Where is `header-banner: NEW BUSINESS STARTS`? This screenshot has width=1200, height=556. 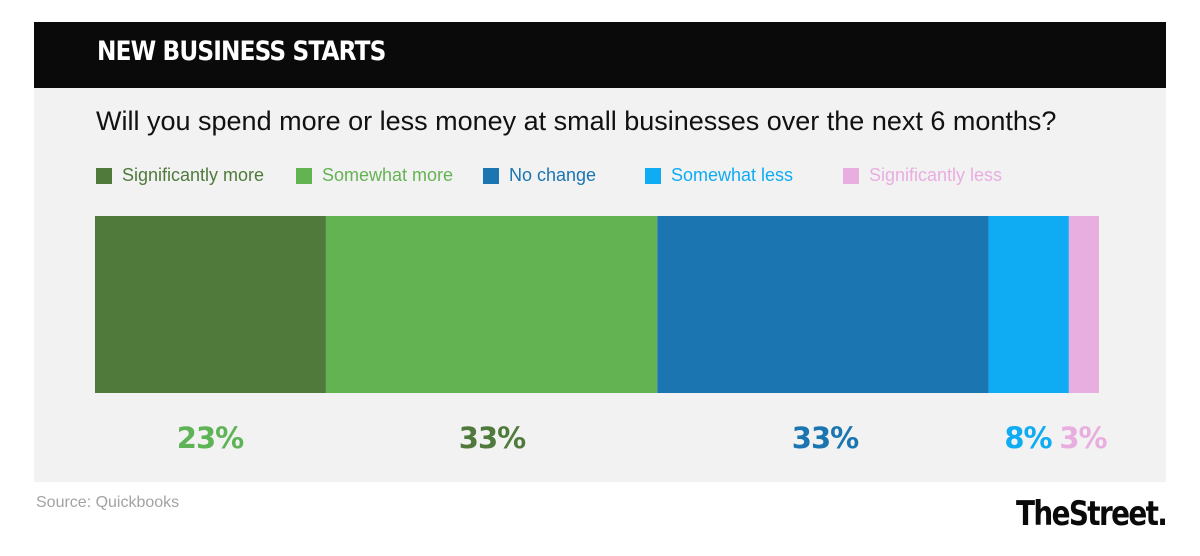
header-banner: NEW BUSINESS STARTS is located at coordinates (600, 55).